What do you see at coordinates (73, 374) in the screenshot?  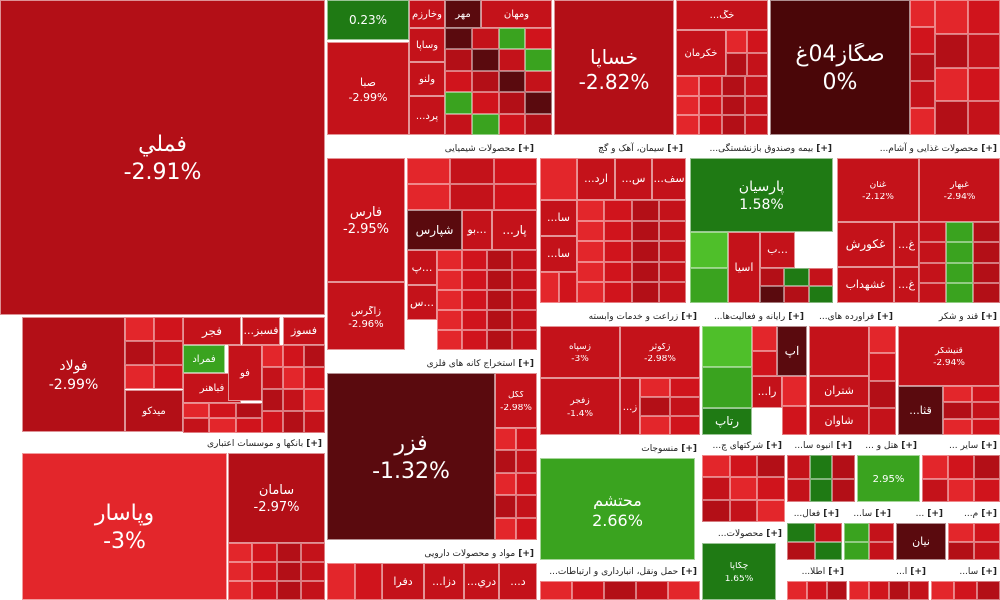 I see `stock-tile: فولاد -2.99%` at bounding box center [73, 374].